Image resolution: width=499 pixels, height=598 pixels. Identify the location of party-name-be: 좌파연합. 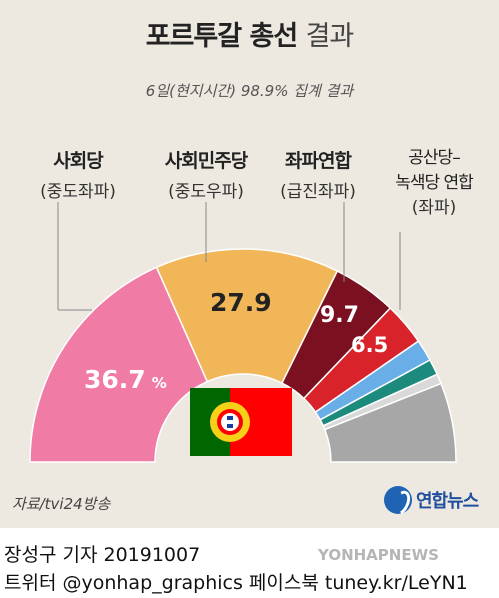
(318, 161).